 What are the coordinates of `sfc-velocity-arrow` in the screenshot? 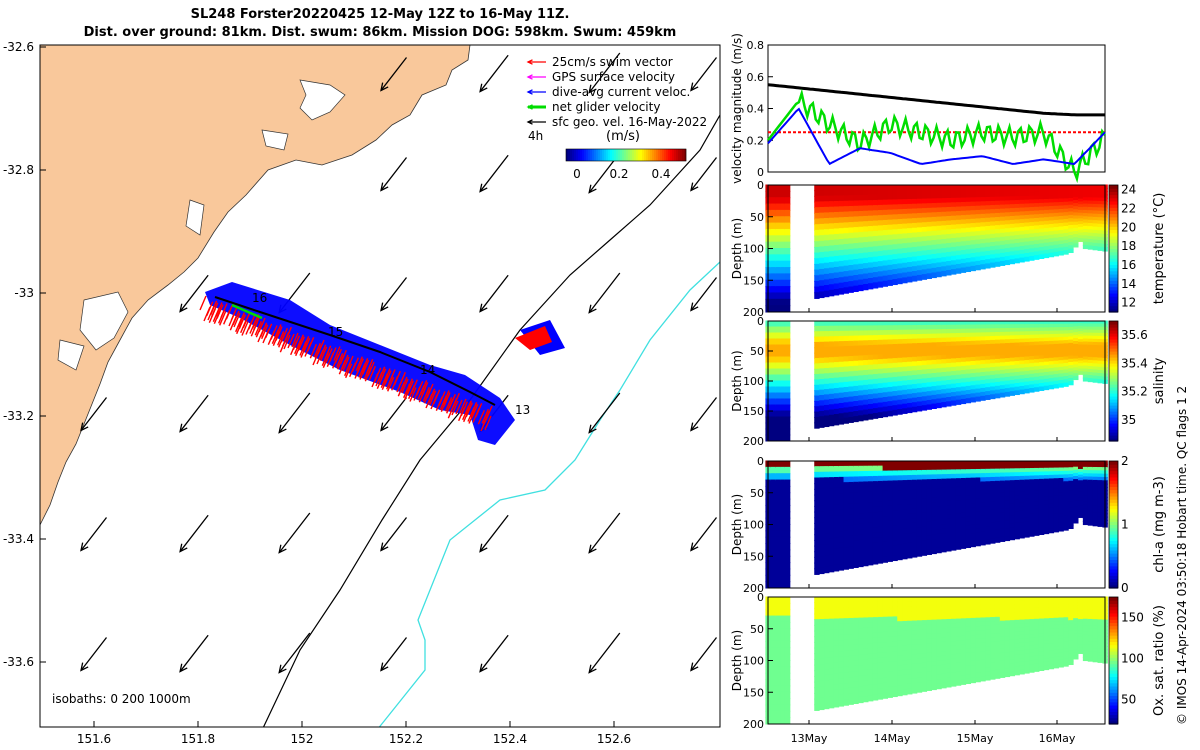 It's located at (704, 174).